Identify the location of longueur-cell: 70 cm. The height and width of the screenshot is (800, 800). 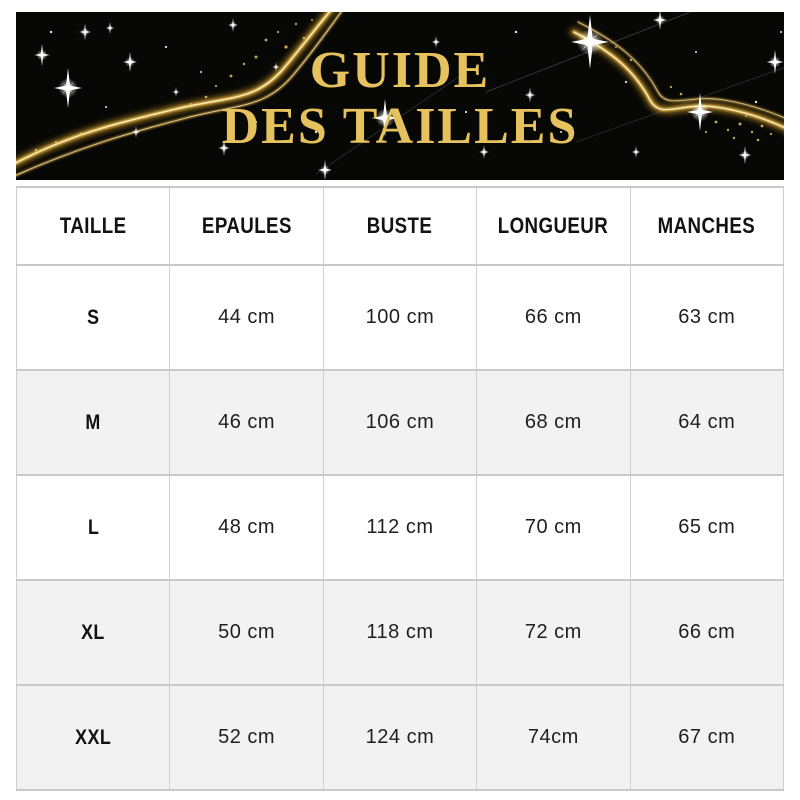
(553, 527).